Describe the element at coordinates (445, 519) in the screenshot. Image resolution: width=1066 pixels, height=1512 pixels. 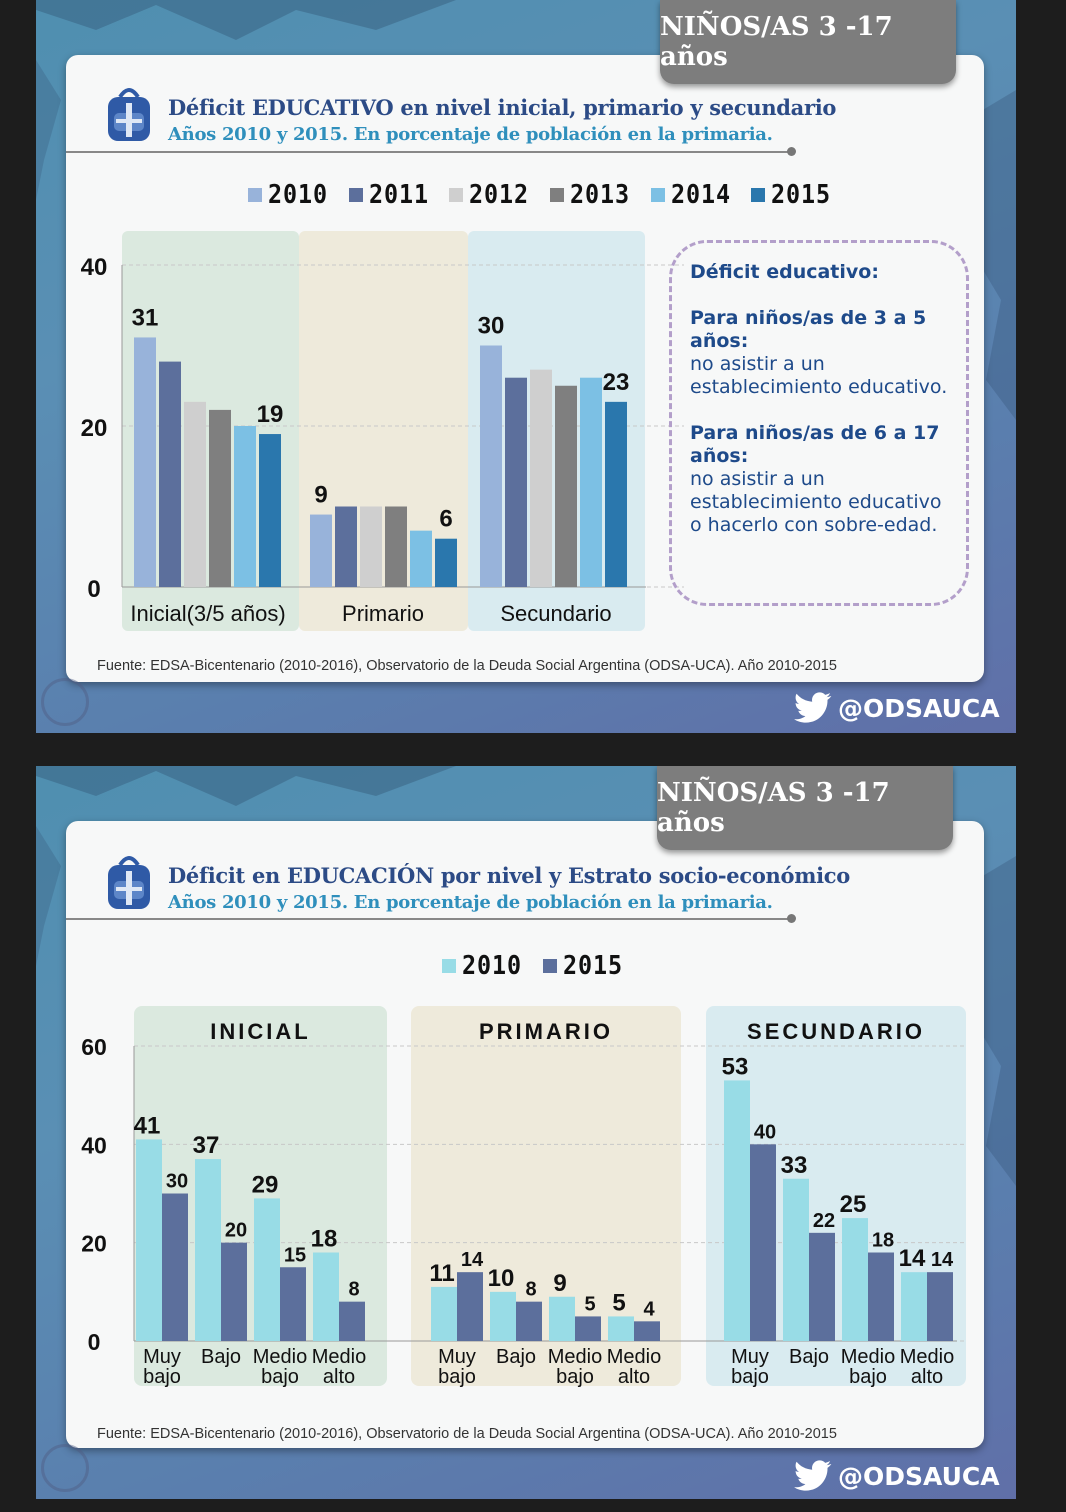
I see `data-label: 6` at that location.